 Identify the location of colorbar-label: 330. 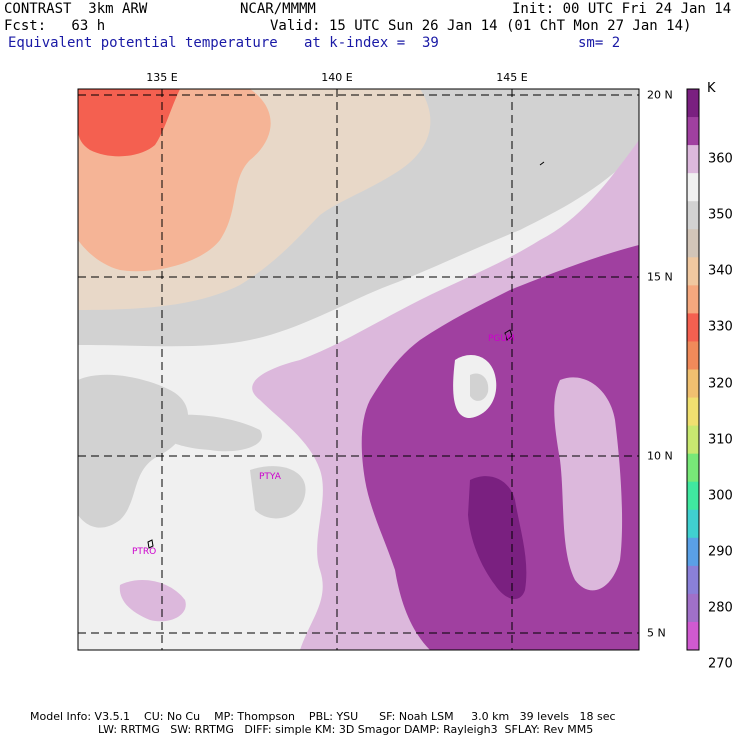
(720, 327).